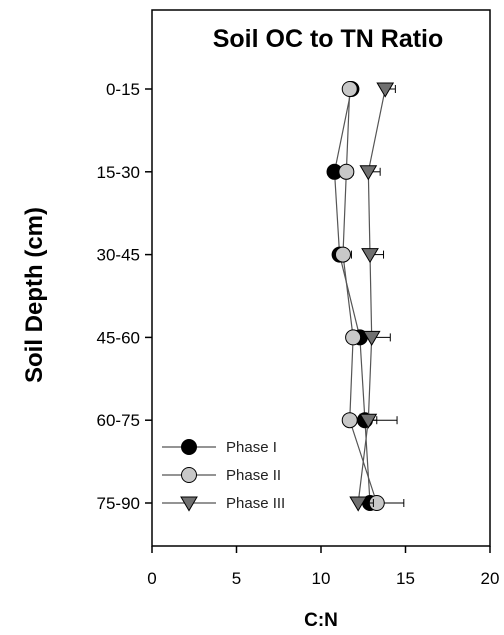 This screenshot has width=504, height=635. I want to click on legend-marker-phase-i, so click(189, 447).